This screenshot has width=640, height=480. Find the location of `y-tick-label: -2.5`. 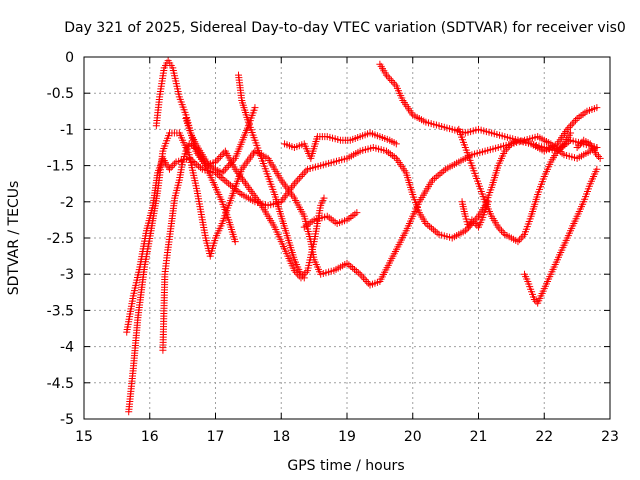

y-tick-label: -2.5 is located at coordinates (60, 239).